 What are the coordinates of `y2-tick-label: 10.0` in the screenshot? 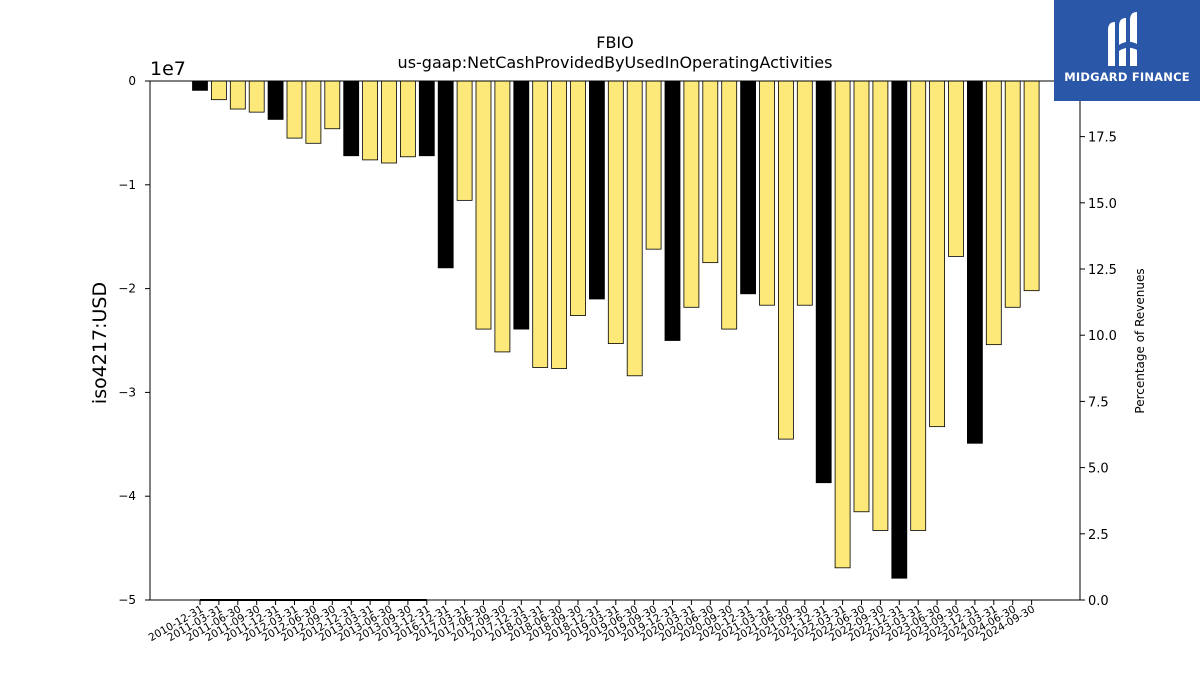 It's located at (1102, 336).